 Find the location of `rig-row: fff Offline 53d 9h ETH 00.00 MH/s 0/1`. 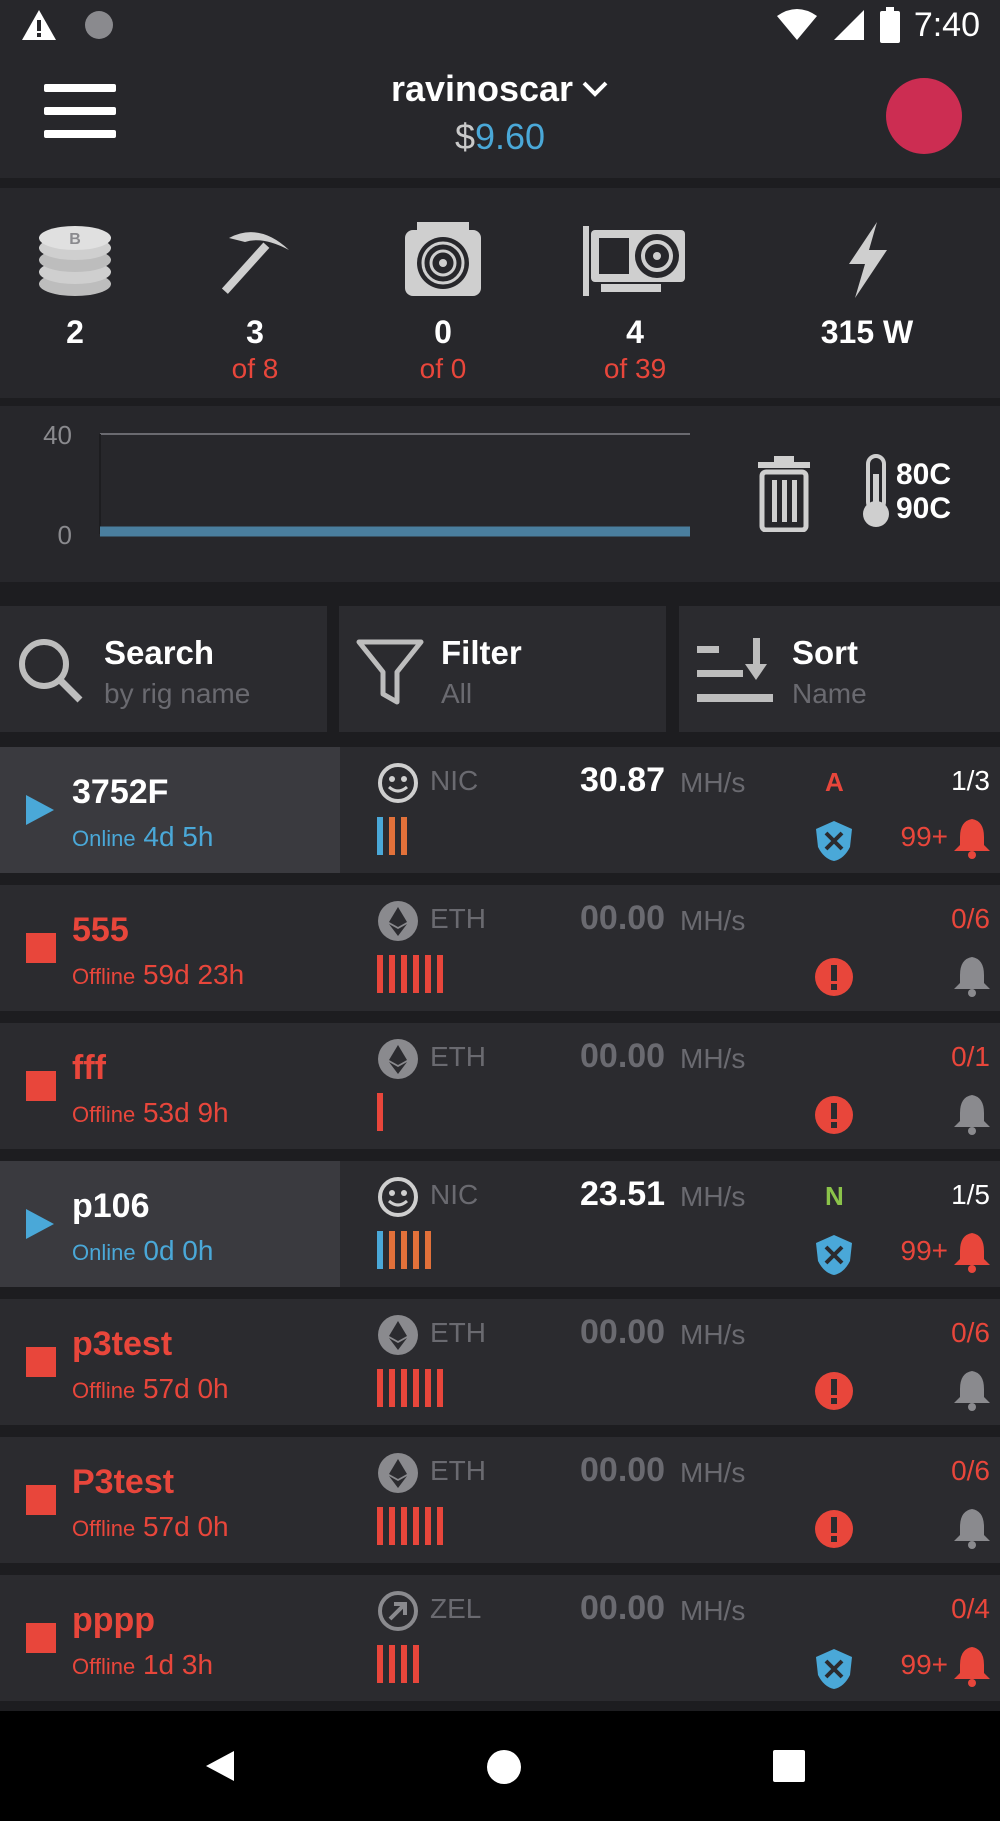

rig-row: fff Offline 53d 9h ETH 00.00 MH/s 0/1 is located at coordinates (500, 1086).